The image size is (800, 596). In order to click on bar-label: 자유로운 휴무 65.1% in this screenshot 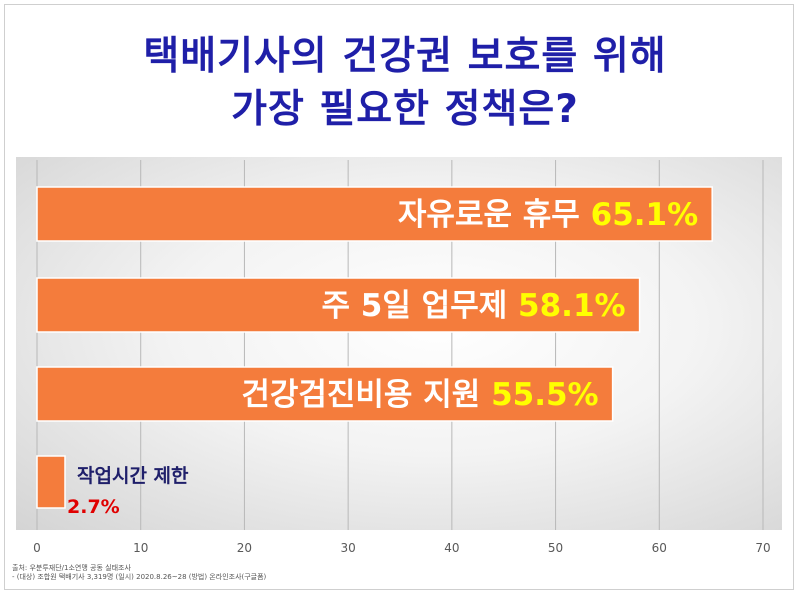, I will do `click(548, 215)`.